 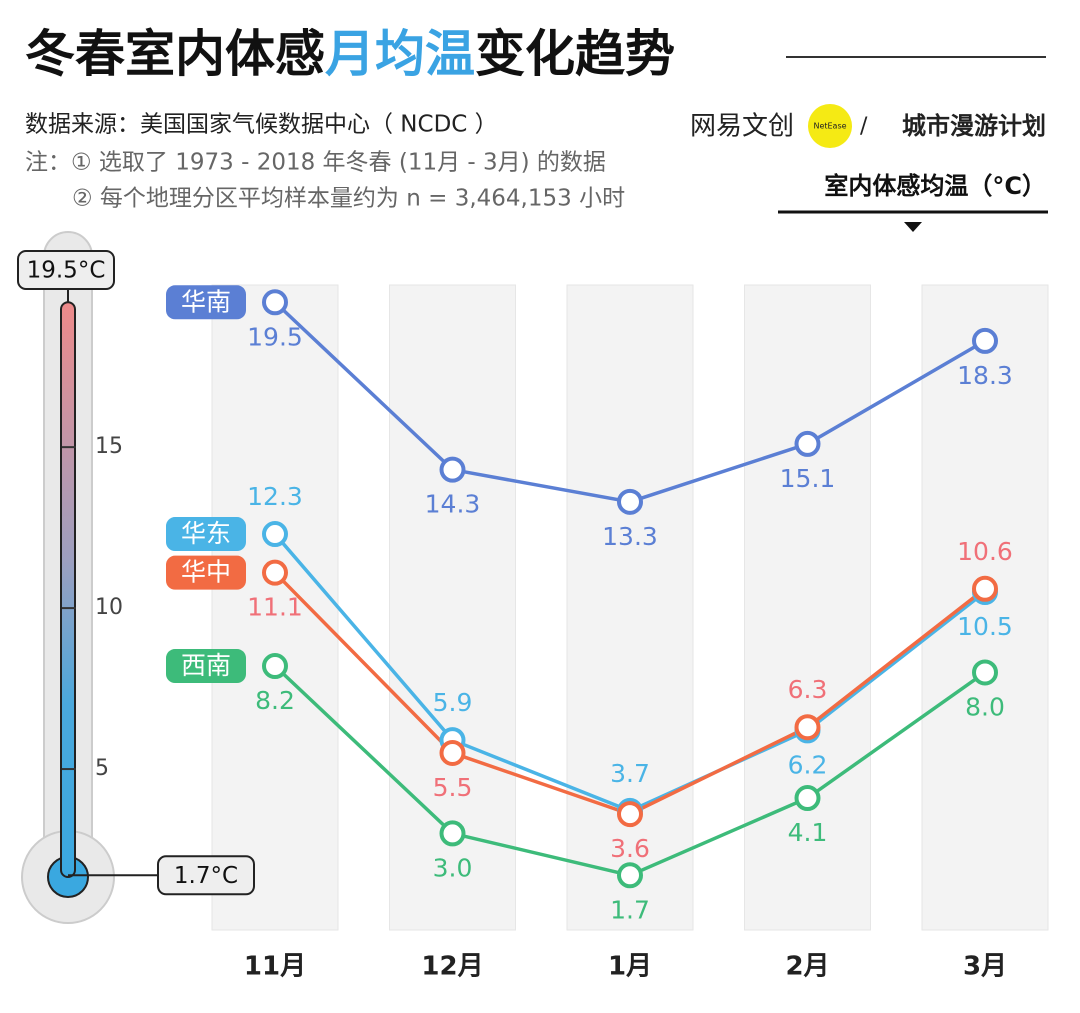 I want to click on value-label: 10.5, so click(x=985, y=626).